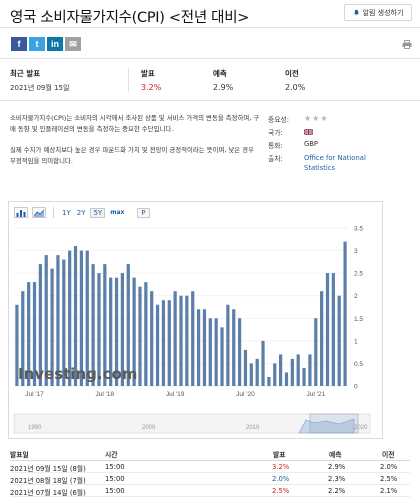  Describe the element at coordinates (66, 212) in the screenshot. I see `range-1y-button: 1Y` at that location.